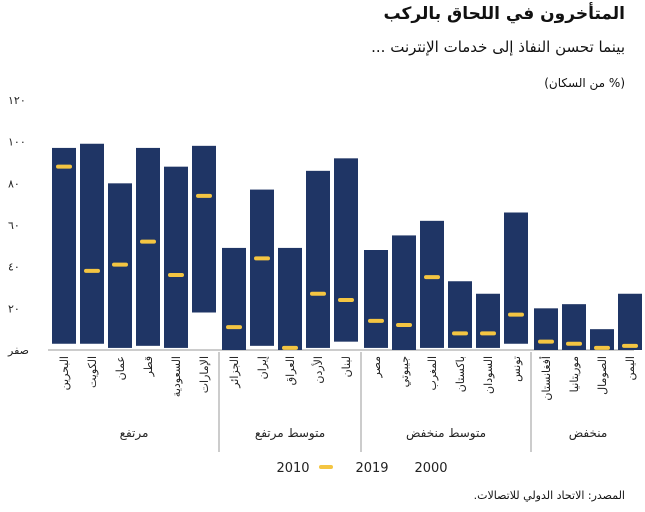 The image size is (645, 512). What do you see at coordinates (346, 366) in the screenshot?
I see `x-tick-label: لبنان` at bounding box center [346, 366].